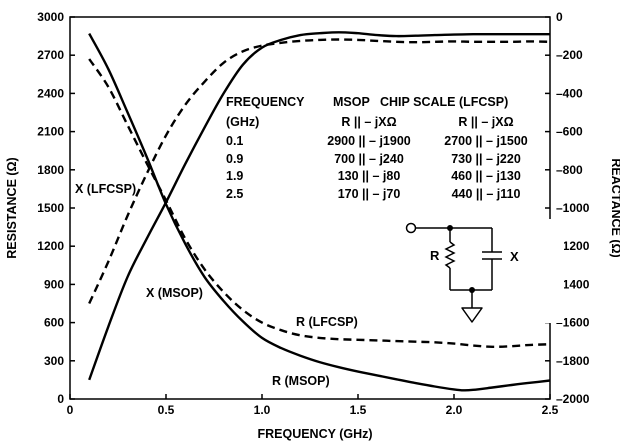  I want to click on table-cell: 2900 || – j1900, so click(369, 141).